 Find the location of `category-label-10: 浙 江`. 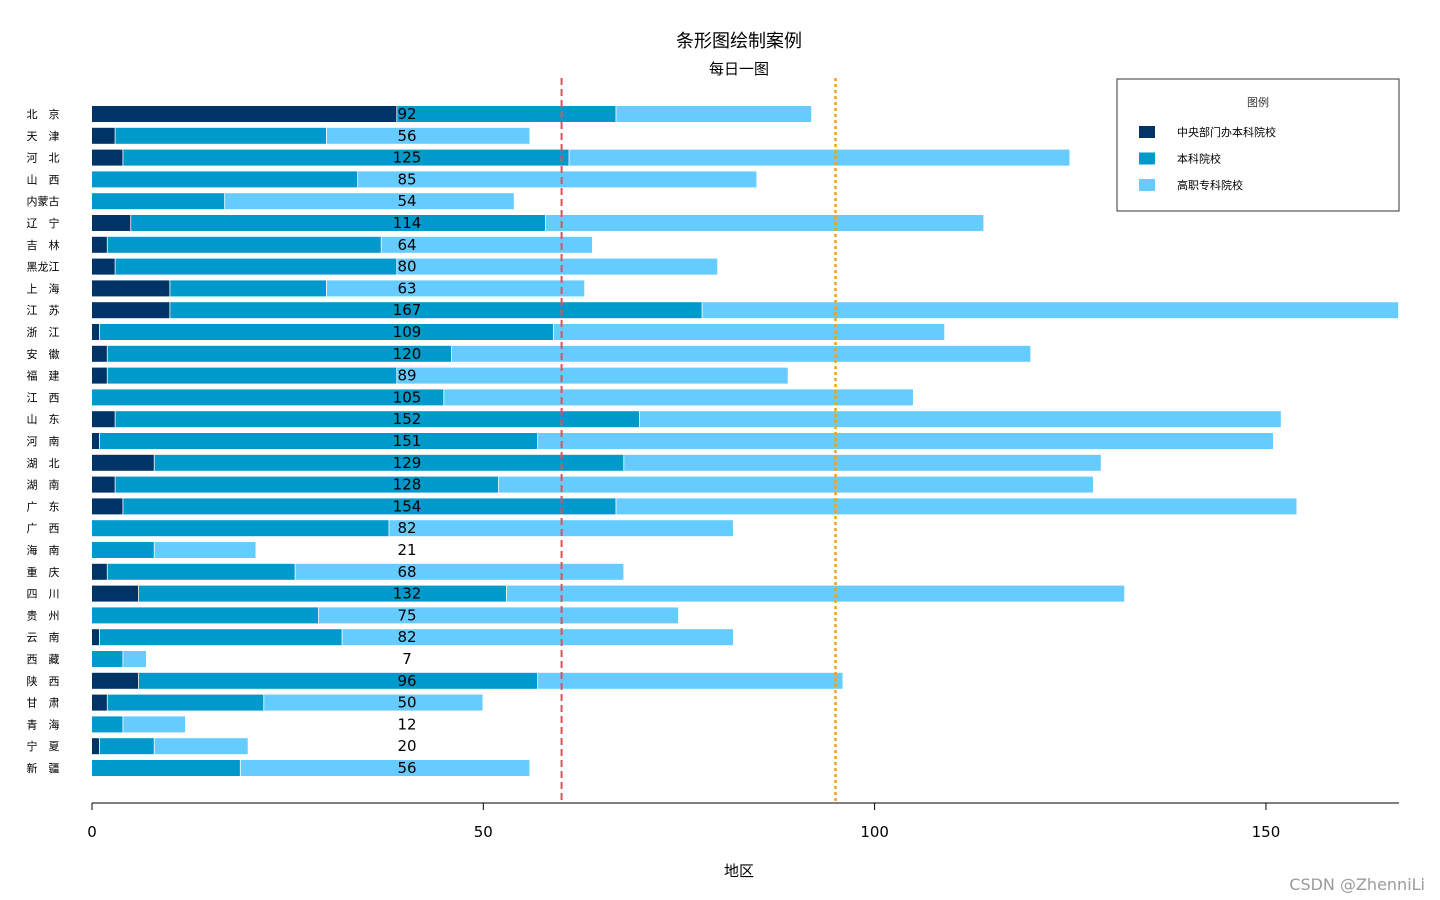

category-label-10: 浙 江 is located at coordinates (43, 332).